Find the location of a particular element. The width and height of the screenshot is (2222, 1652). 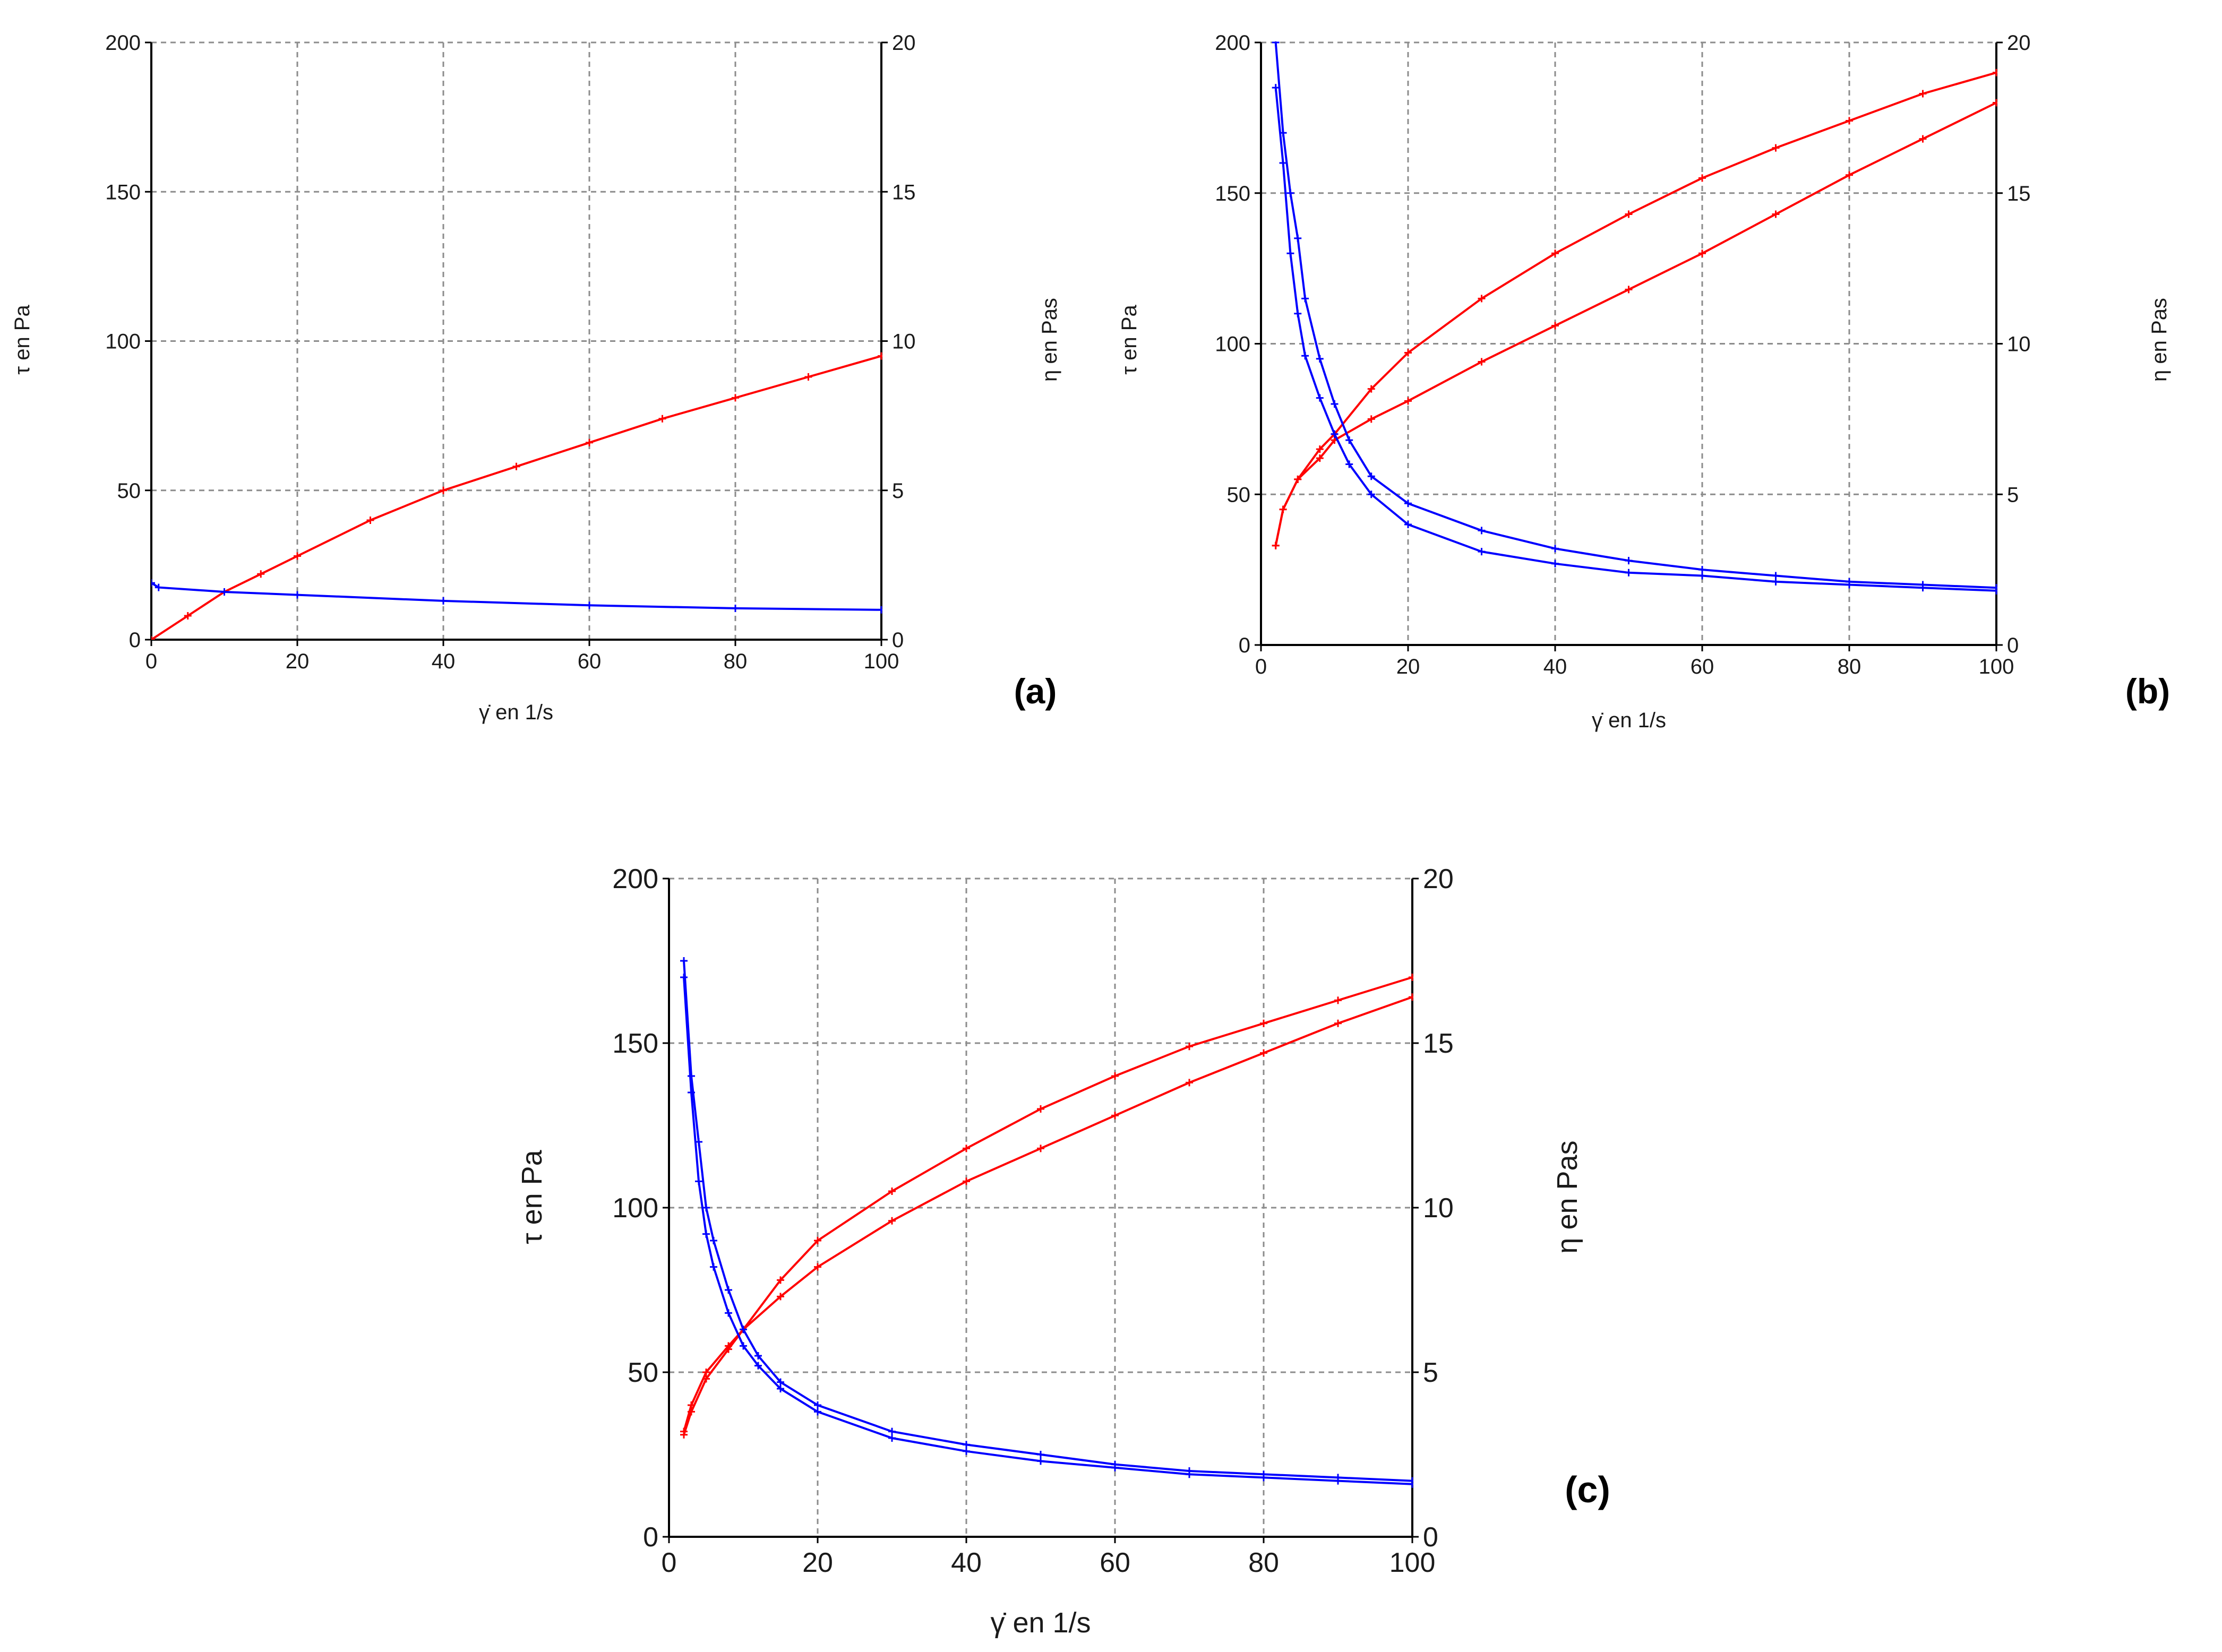

panel-label: (b) is located at coordinates (2147, 691).